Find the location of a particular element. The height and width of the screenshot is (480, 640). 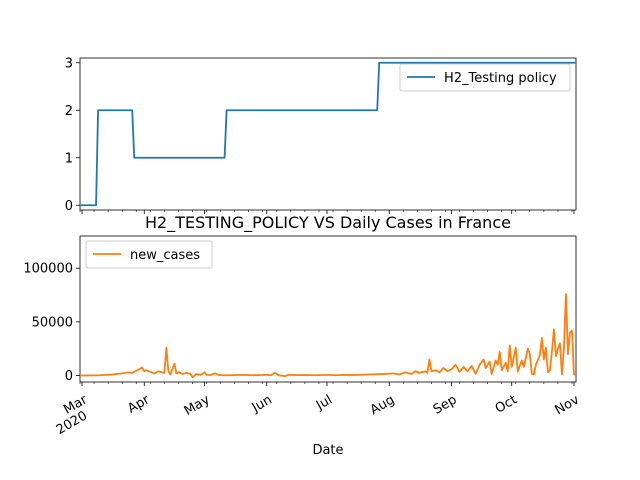

bottom-y-ticks: 0 50000 100000 is located at coordinates (51, 323).